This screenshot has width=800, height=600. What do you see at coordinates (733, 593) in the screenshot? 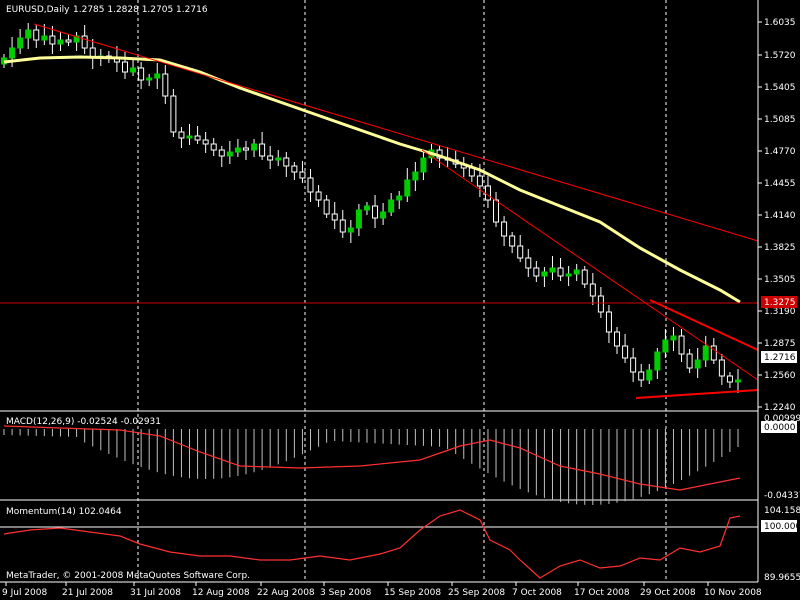
I see `date-tick-label: 10 Nov 2008` at bounding box center [733, 593].